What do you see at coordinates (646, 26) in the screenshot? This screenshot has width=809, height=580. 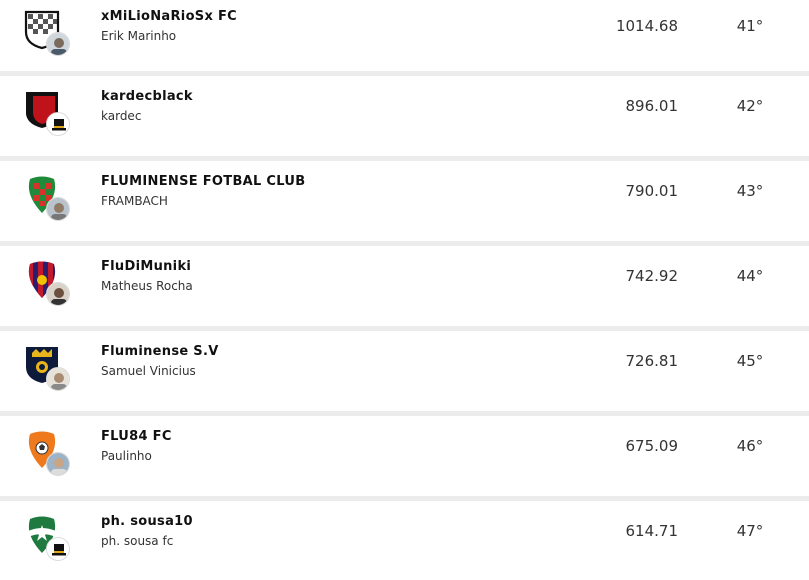 I see `team-points: 1014.68` at bounding box center [646, 26].